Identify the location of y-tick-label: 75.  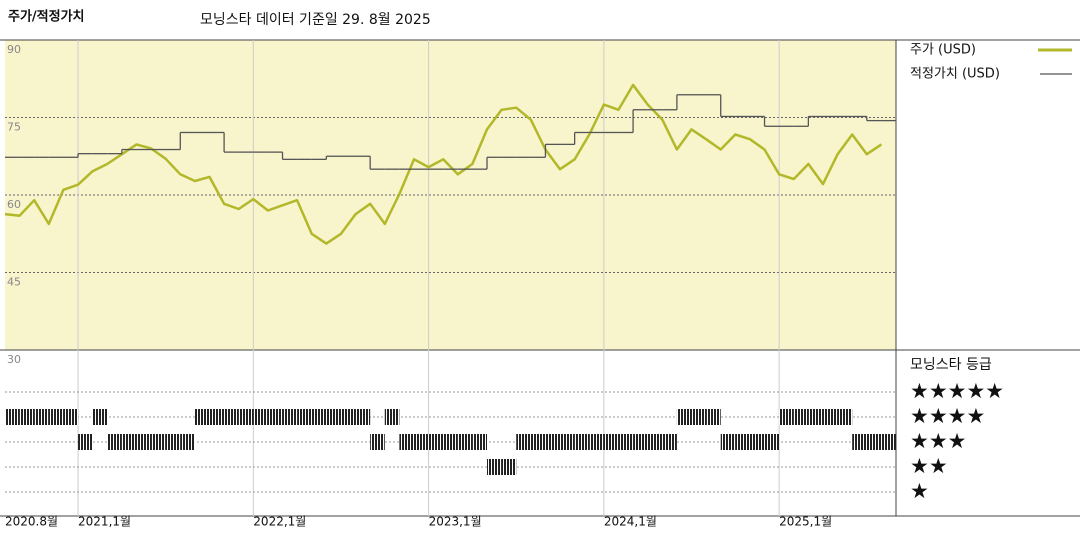
(14, 127).